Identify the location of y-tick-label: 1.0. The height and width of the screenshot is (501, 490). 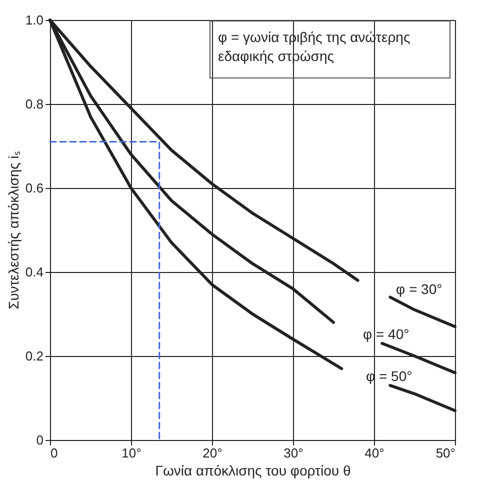
(34, 20).